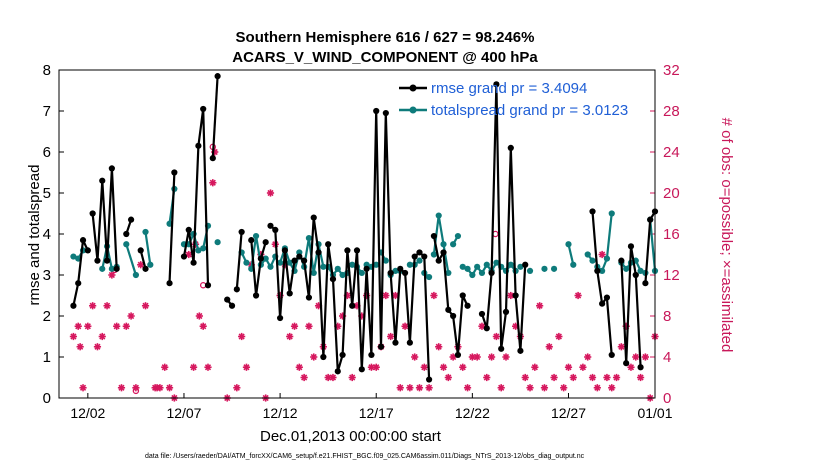  Describe the element at coordinates (183, 413) in the screenshot. I see `x-tick-label: 12/07` at that location.